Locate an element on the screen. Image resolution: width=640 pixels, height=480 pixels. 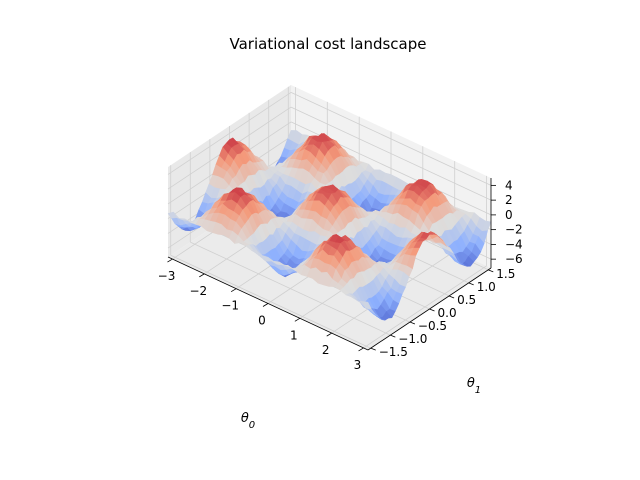
y-tick-label: 1.0 is located at coordinates (486, 287).